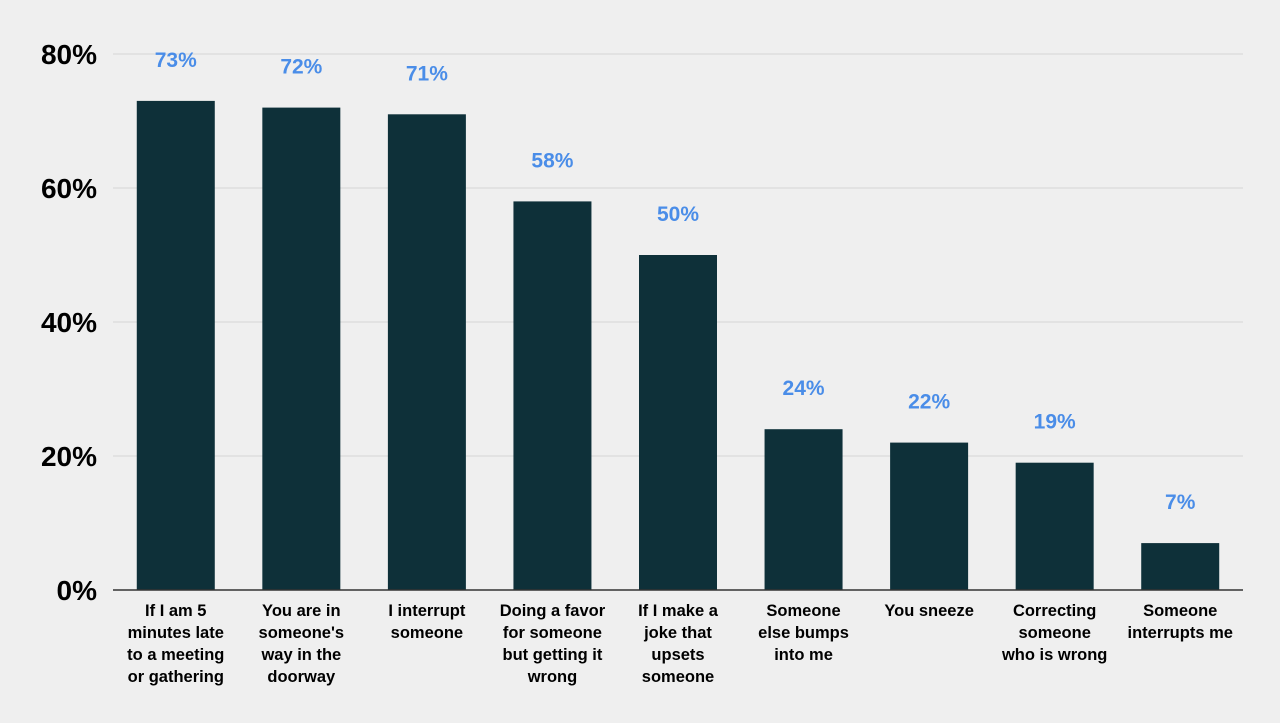  I want to click on x-tick-label: You sneeze, so click(929, 611).